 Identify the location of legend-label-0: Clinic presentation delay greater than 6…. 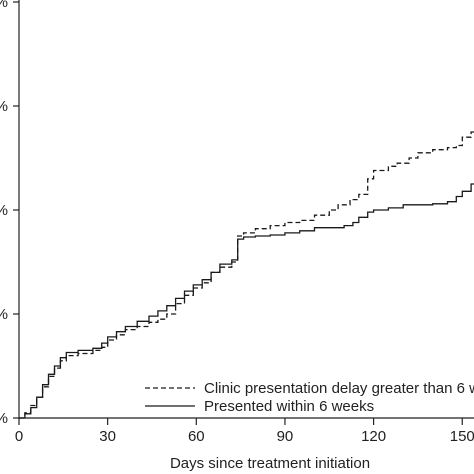
(339, 388).